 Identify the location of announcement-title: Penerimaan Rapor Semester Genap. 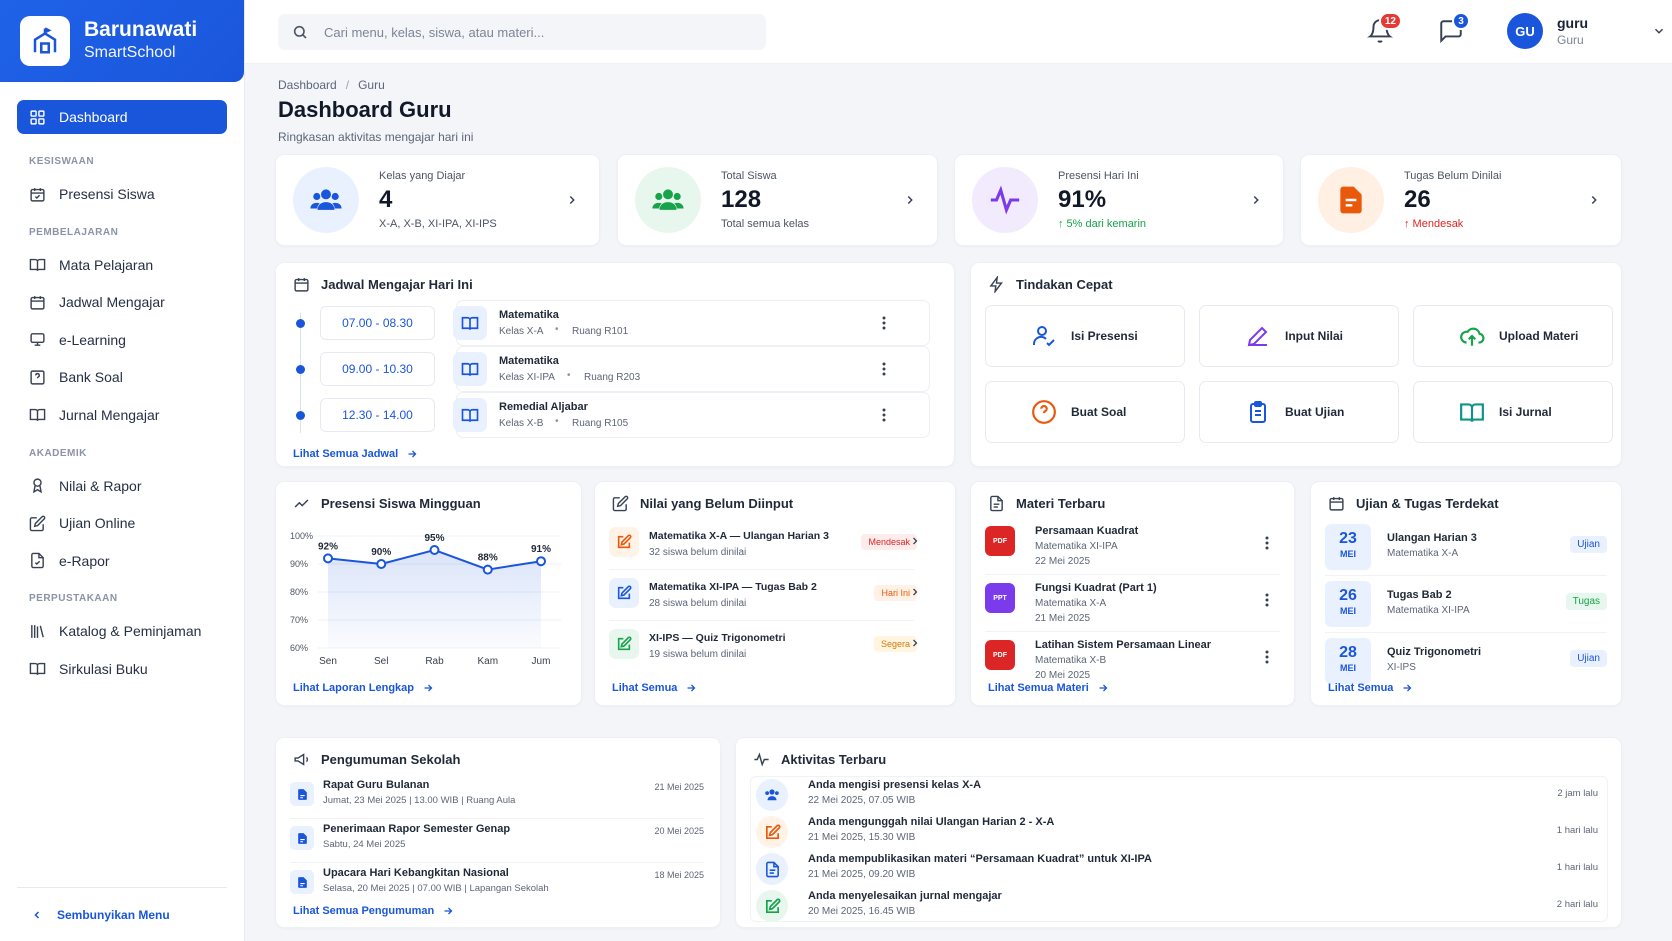
(417, 829).